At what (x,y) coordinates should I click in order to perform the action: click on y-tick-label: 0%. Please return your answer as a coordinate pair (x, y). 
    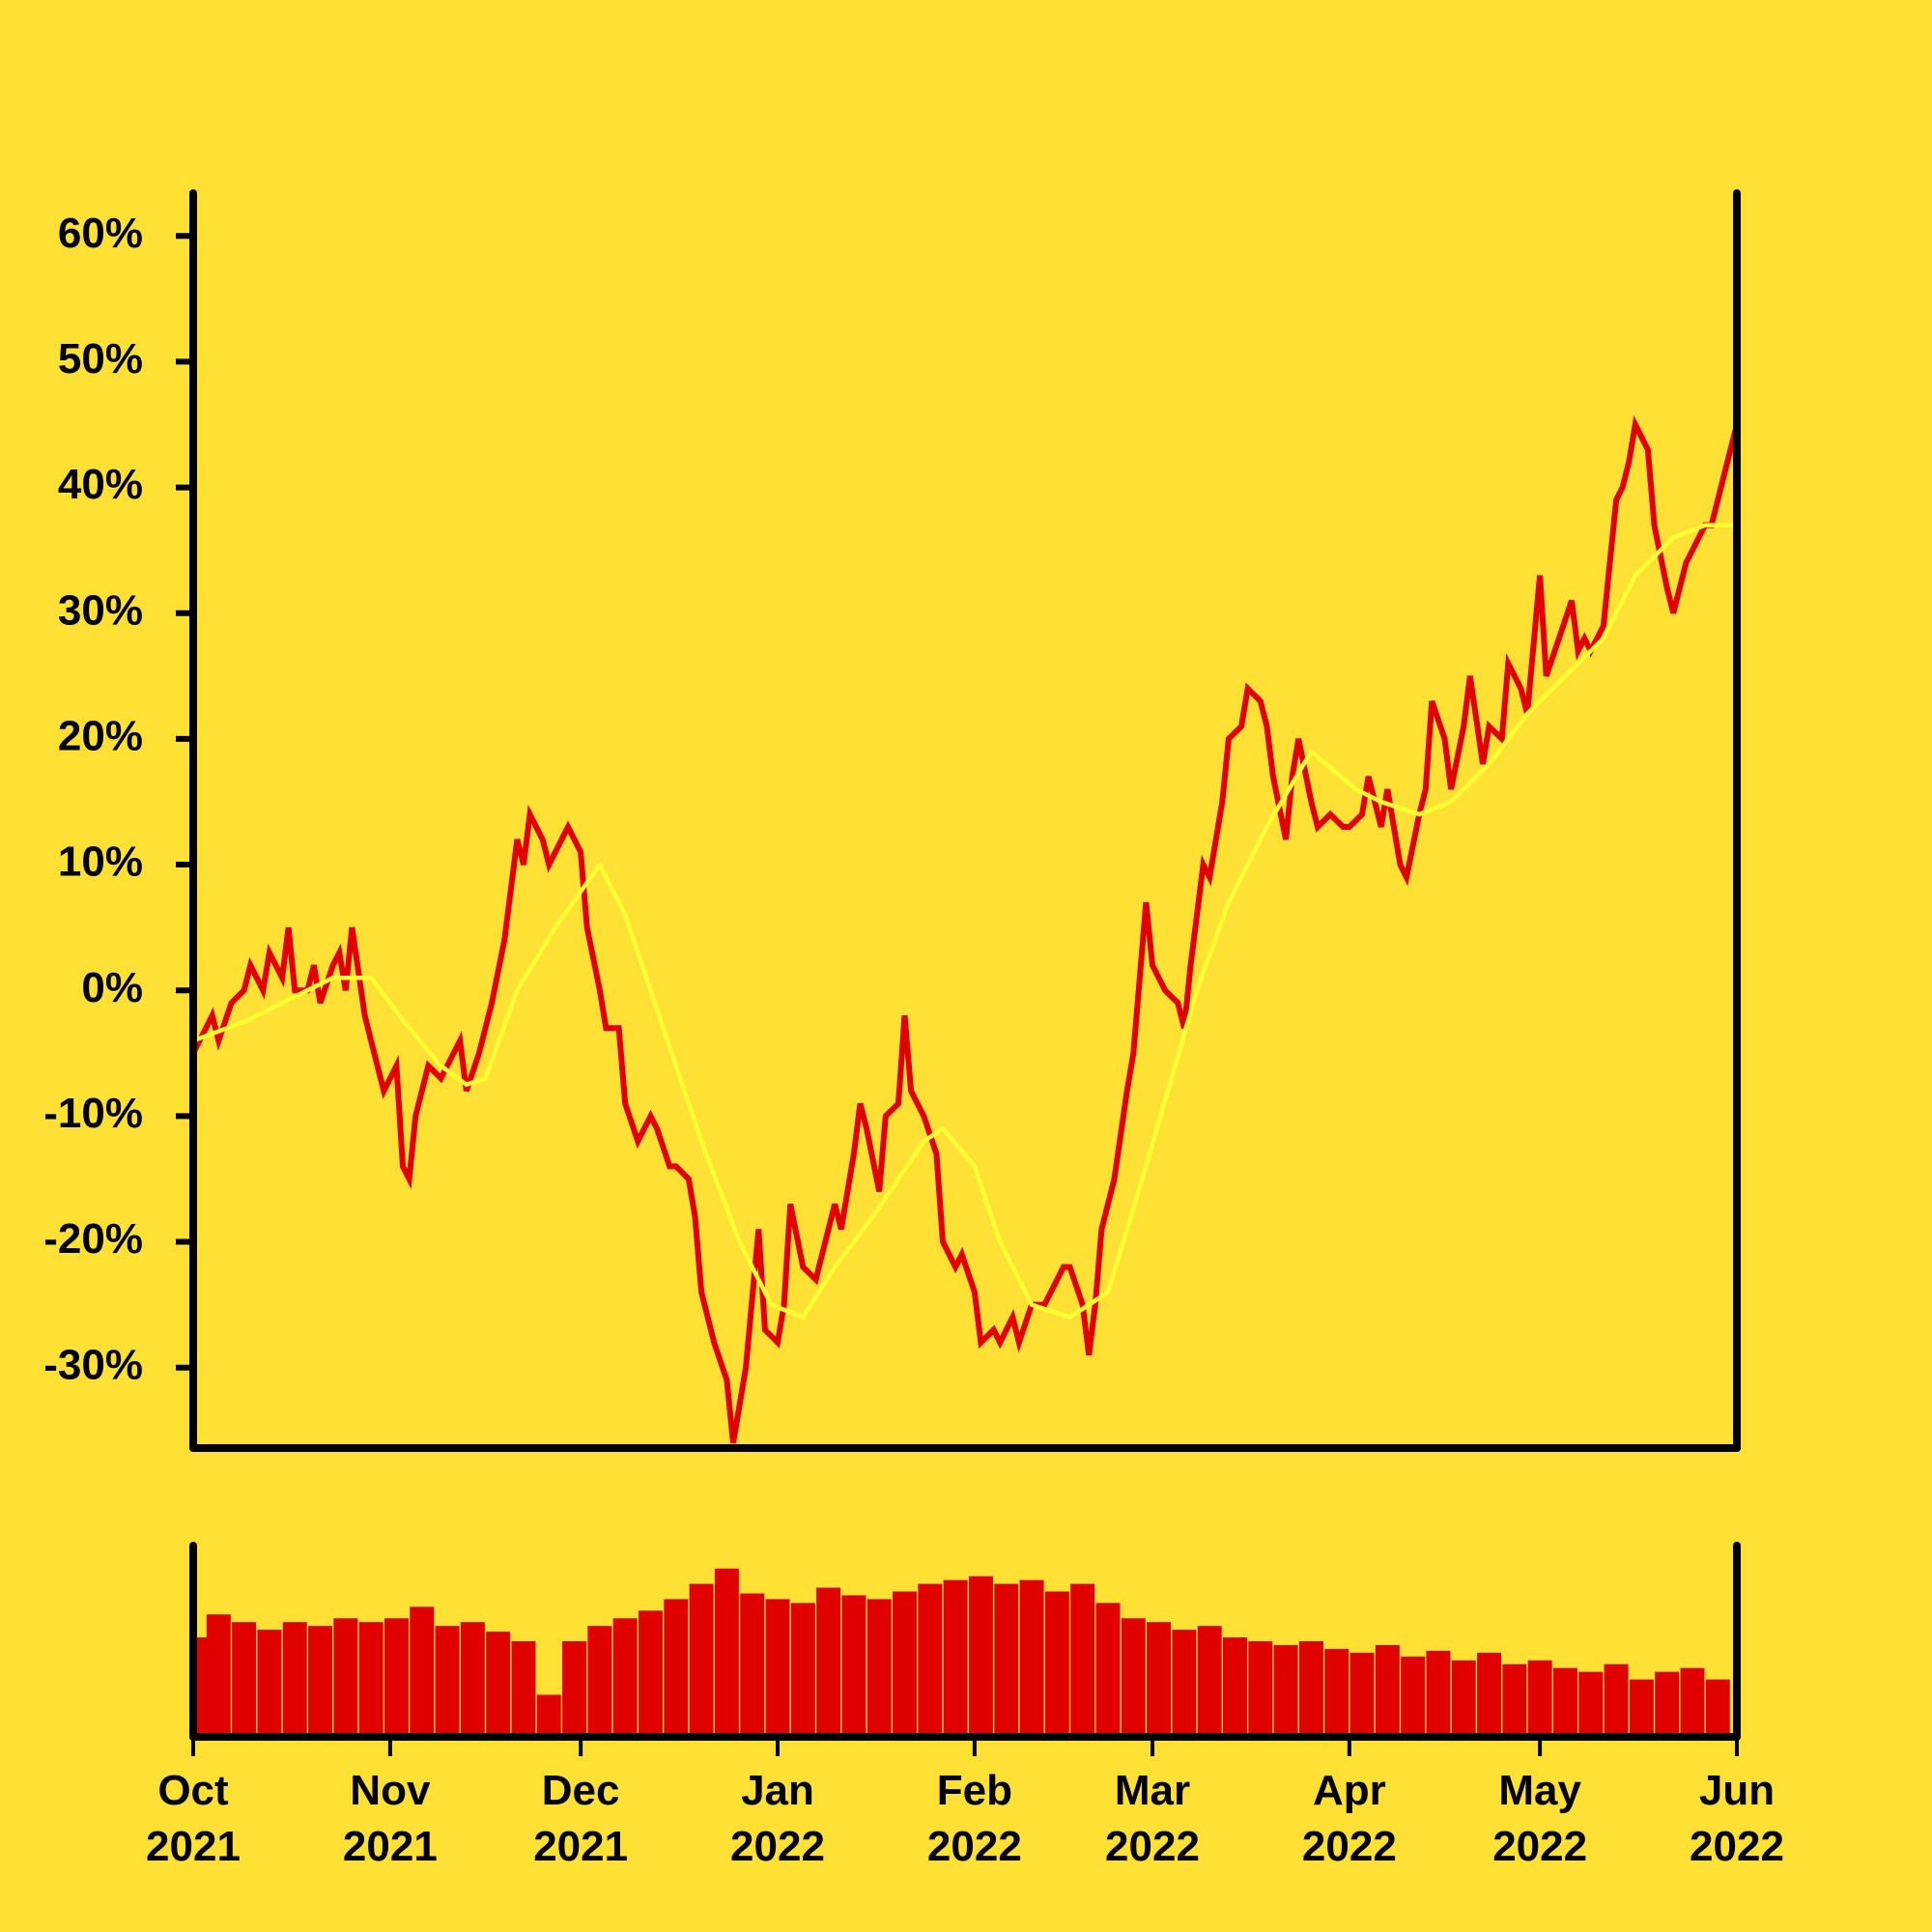
    Looking at the image, I should click on (112, 987).